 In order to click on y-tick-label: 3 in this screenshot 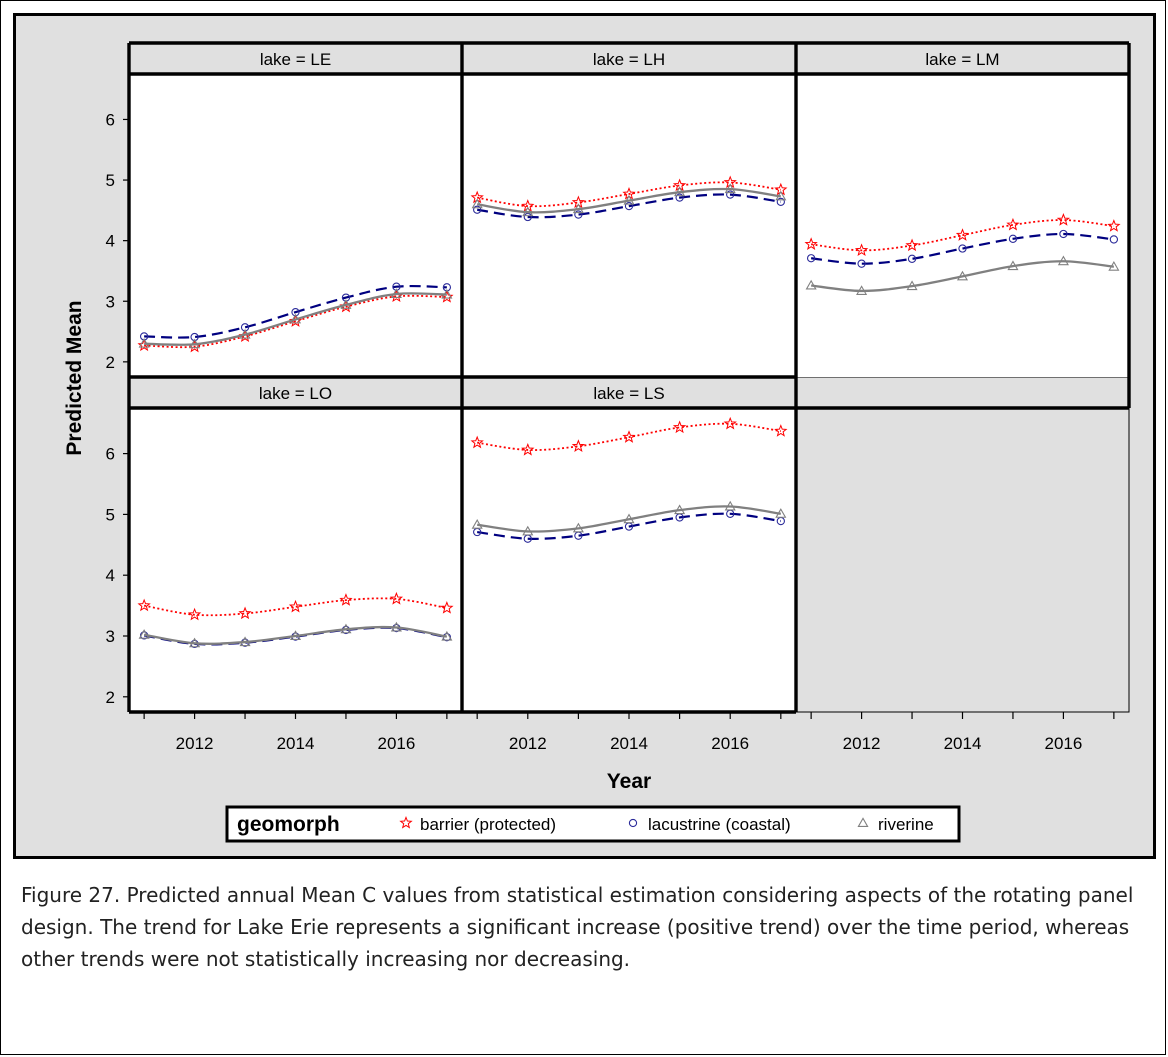, I will do `click(110, 301)`.